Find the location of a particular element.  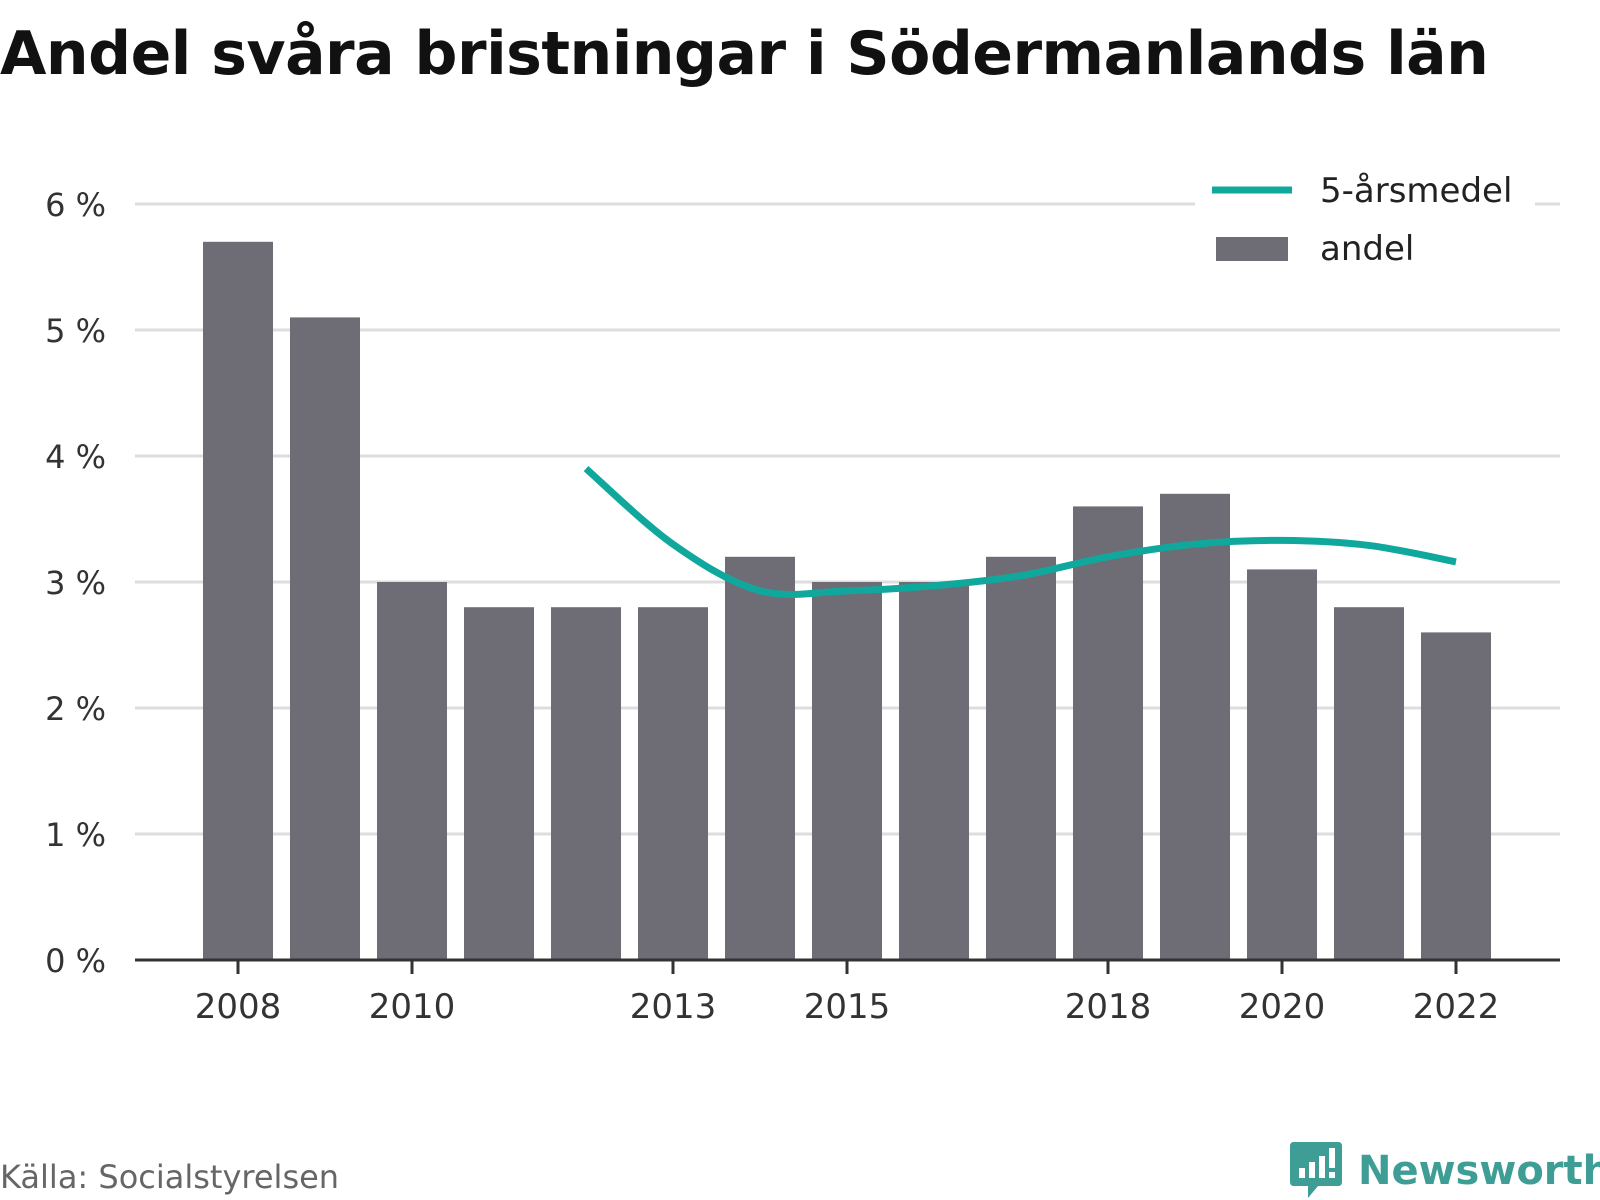

moving-average-line is located at coordinates (1020, 531).